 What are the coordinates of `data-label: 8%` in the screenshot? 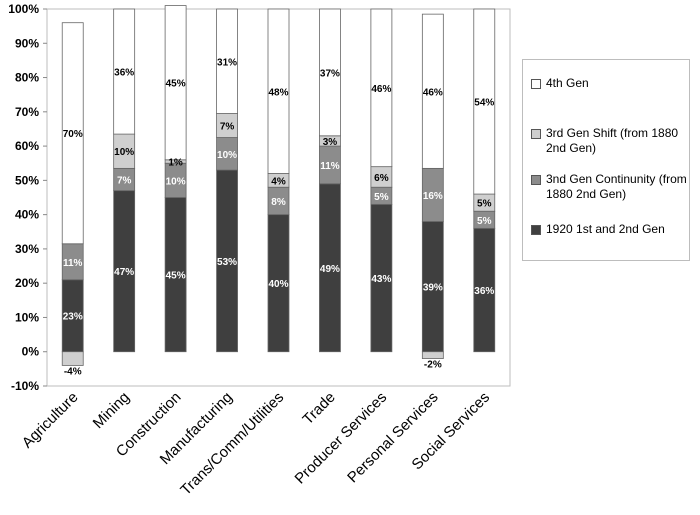 It's located at (278, 202).